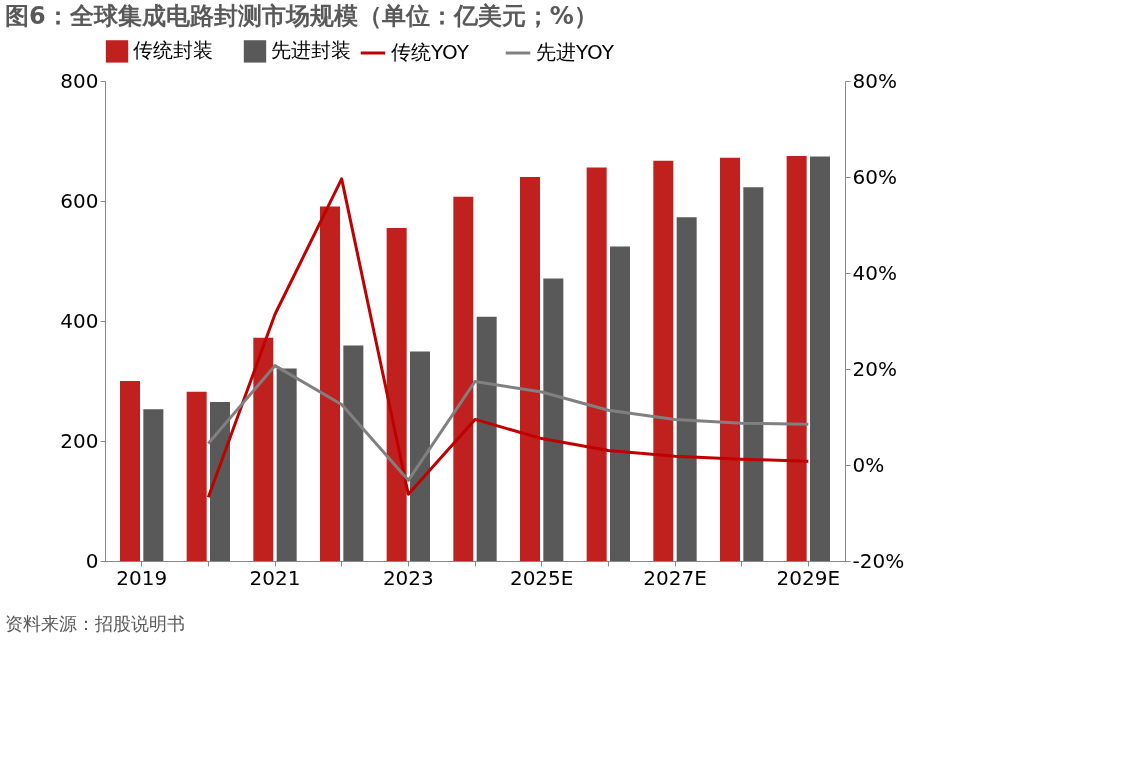 The image size is (1131, 765). I want to click on y2-tick-label: 0%, so click(868, 464).